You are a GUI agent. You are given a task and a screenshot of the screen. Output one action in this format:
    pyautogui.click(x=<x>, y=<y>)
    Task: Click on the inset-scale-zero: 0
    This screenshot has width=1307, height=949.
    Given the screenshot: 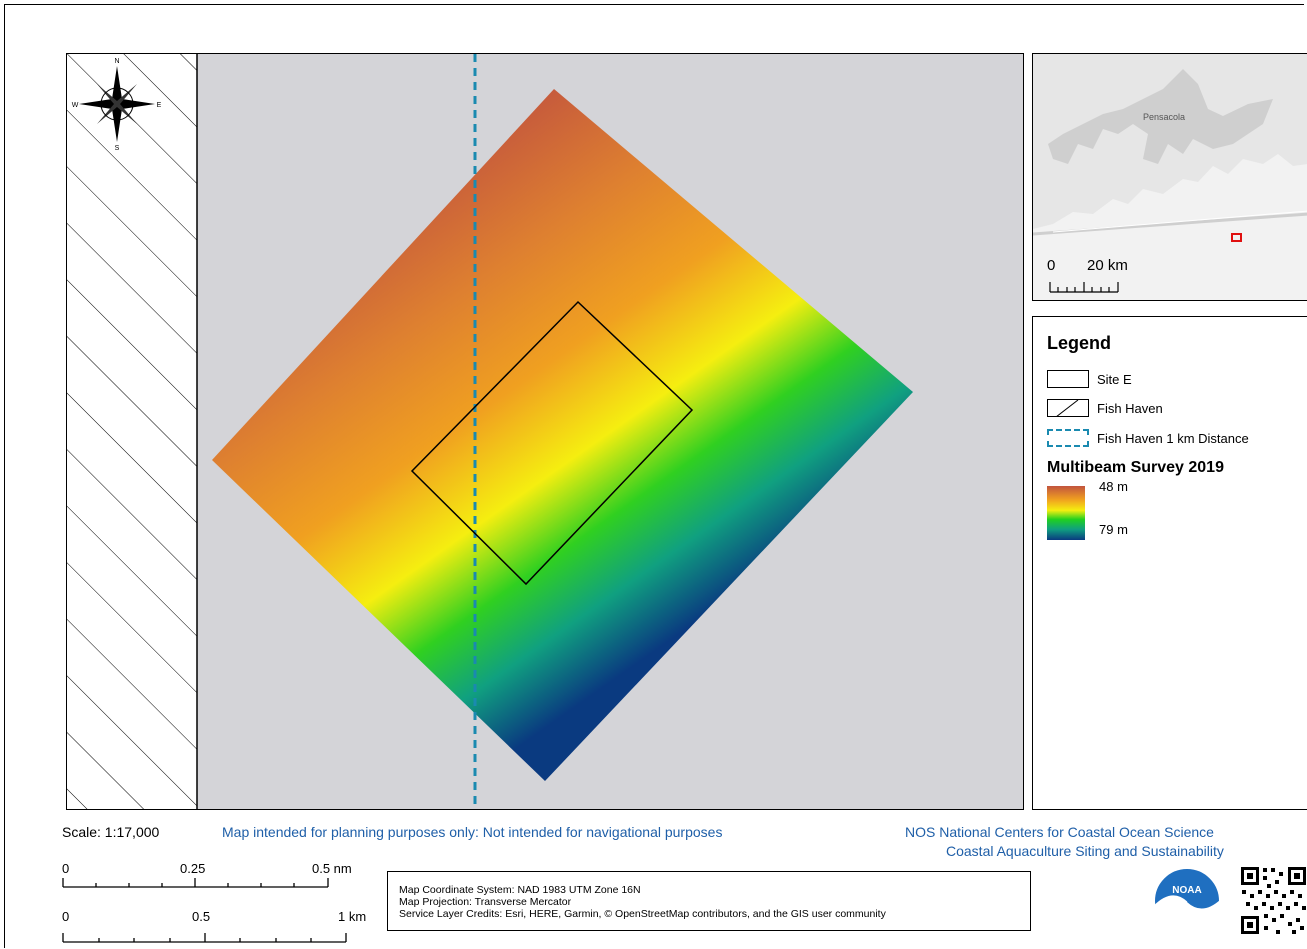 What is the action you would take?
    pyautogui.click(x=1051, y=265)
    